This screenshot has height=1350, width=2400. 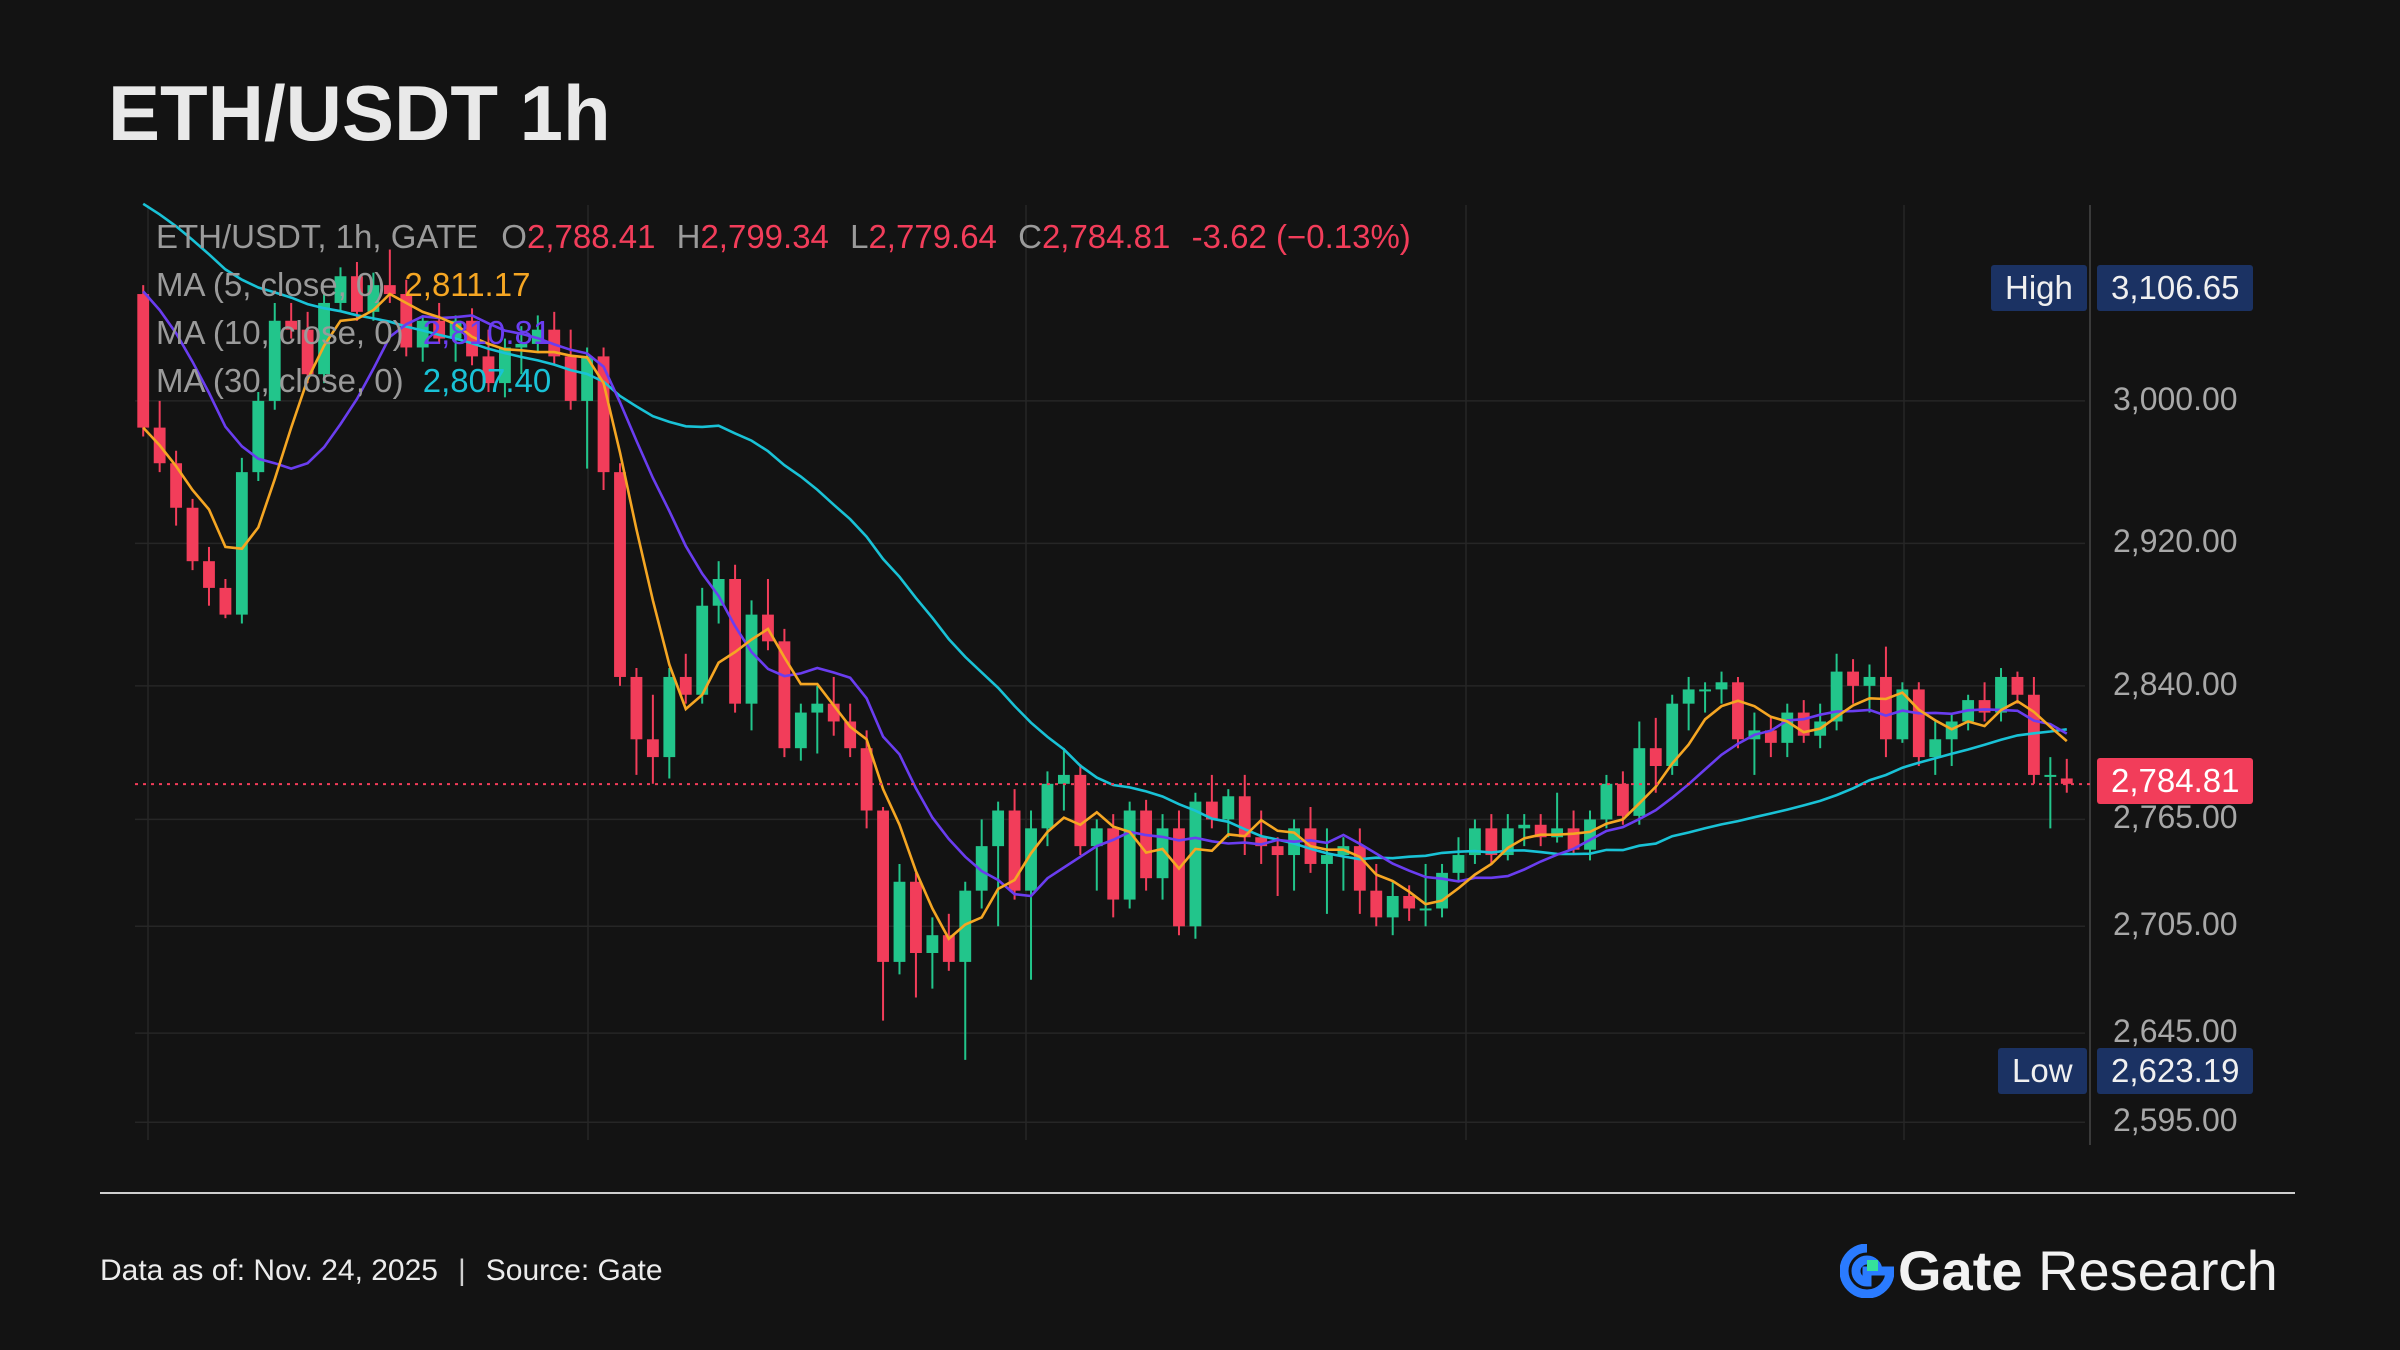 I want to click on gate-research-logo: Gate Research, so click(x=2059, y=1273).